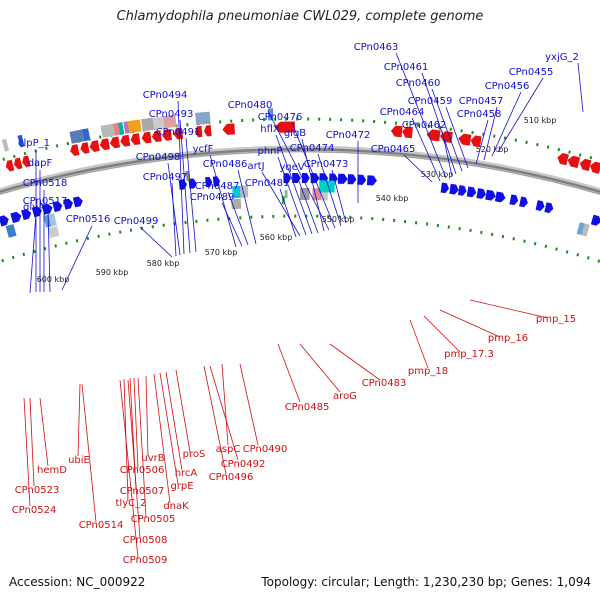  I want to click on gene-label: CPn0463, so click(376, 47).